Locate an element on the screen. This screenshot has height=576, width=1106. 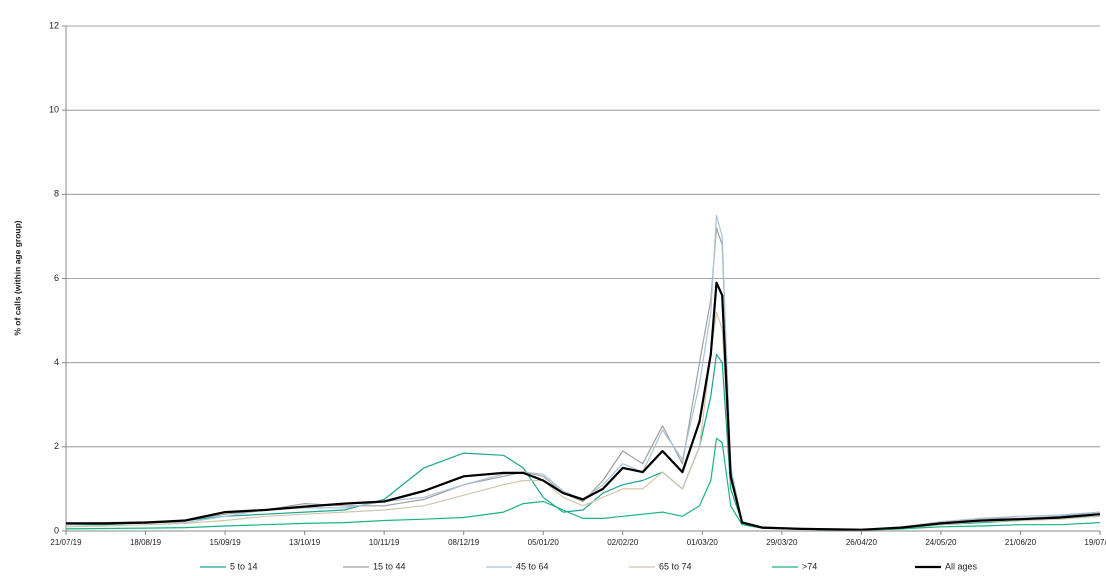
x-tick-label: 15/09/19 is located at coordinates (226, 542).